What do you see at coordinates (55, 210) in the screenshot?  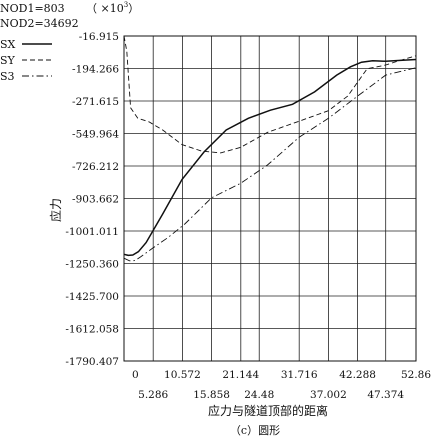 I see `y-axis-label: 应力` at bounding box center [55, 210].